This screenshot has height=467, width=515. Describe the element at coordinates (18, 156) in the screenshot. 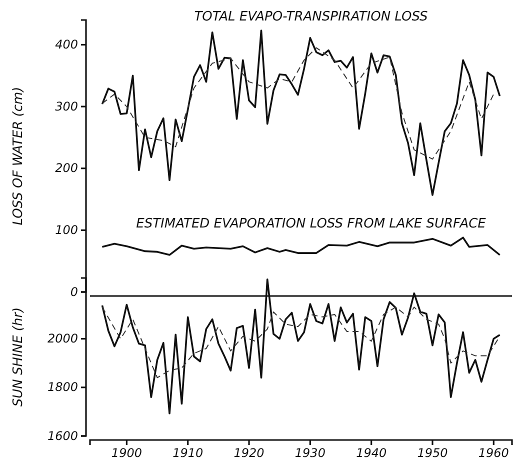

I see `y-axis-title: LOSS OF WATER (cm)` at that location.